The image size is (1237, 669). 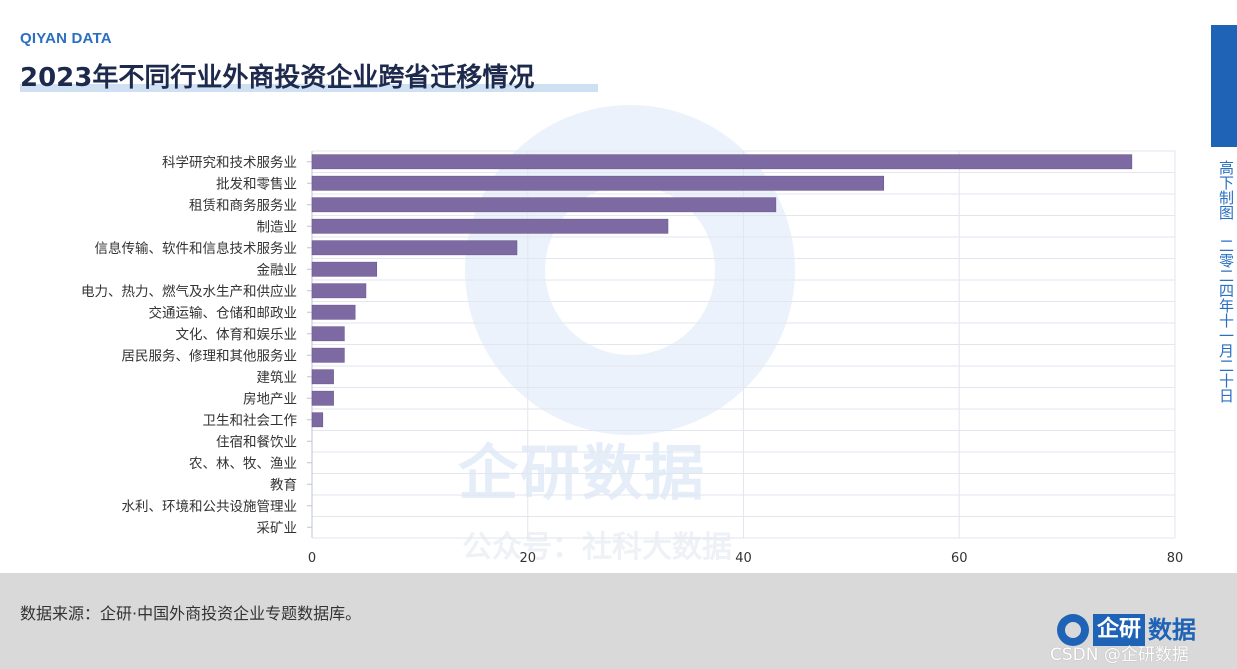 I want to click on brand-label: QIYAN DATA, so click(x=66, y=38).